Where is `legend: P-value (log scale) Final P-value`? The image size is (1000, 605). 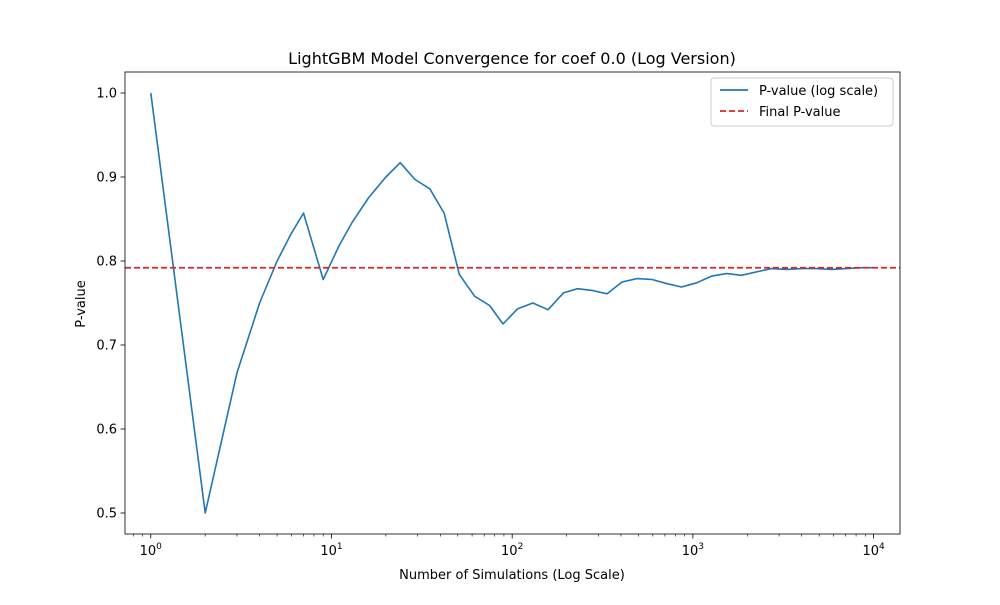
legend: P-value (log scale) Final P-value is located at coordinates (802, 102).